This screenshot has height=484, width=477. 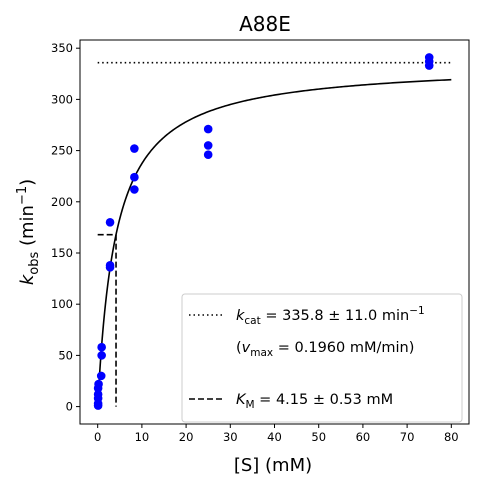 What do you see at coordinates (314, 401) in the screenshot?
I see `legend-km-label: KM = 4.15 ± 0.53 mM` at bounding box center [314, 401].